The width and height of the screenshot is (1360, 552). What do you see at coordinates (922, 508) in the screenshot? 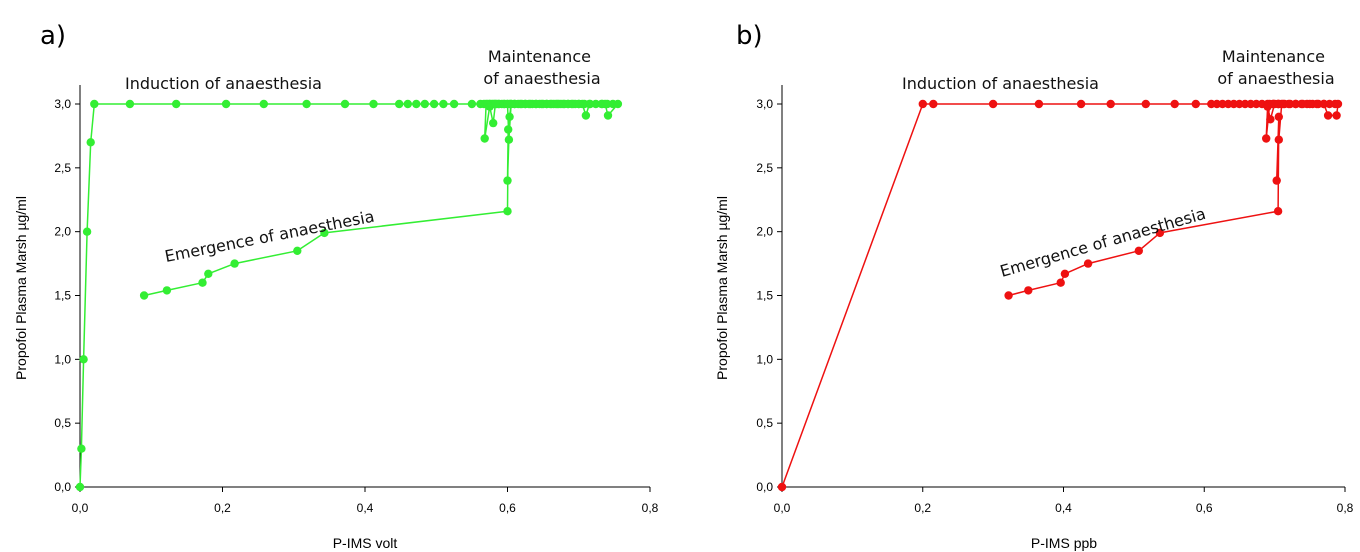
I see `panel-b-x-tick-label: 0,2` at bounding box center [922, 508].